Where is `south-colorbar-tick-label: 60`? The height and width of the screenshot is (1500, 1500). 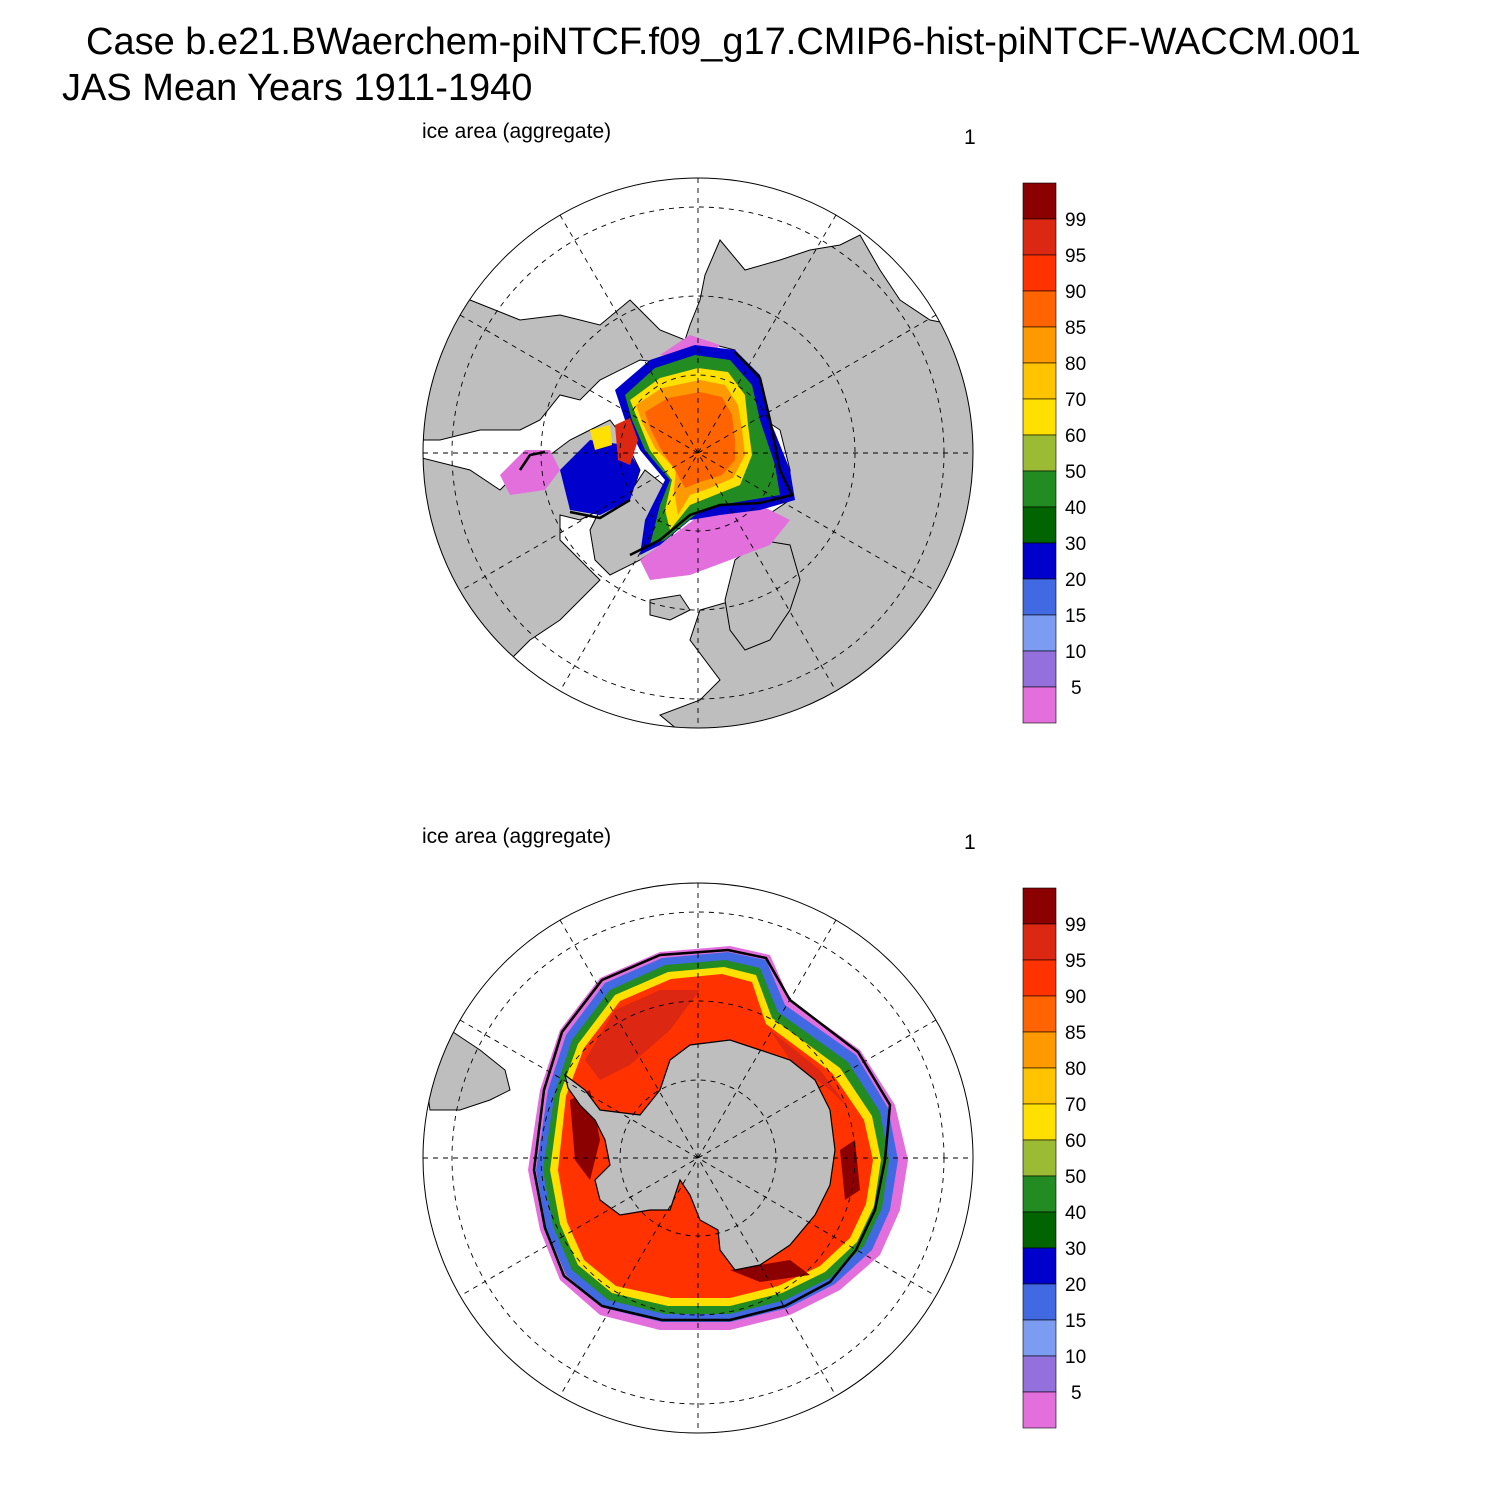 south-colorbar-tick-label: 60 is located at coordinates (1075, 1141).